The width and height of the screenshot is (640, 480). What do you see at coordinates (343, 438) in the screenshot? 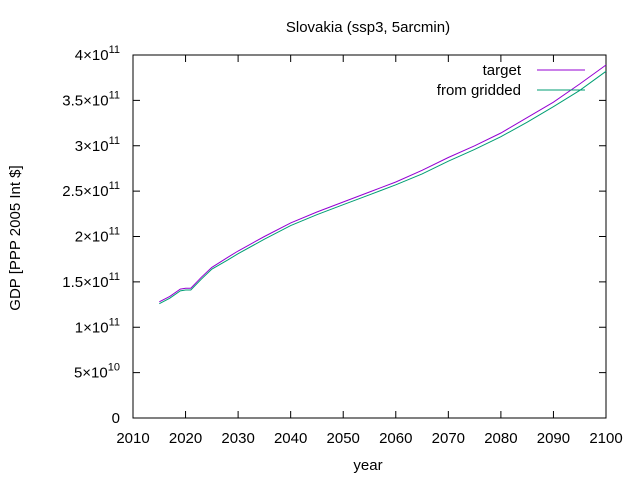
I see `x-tick-label: 2050` at bounding box center [343, 438].